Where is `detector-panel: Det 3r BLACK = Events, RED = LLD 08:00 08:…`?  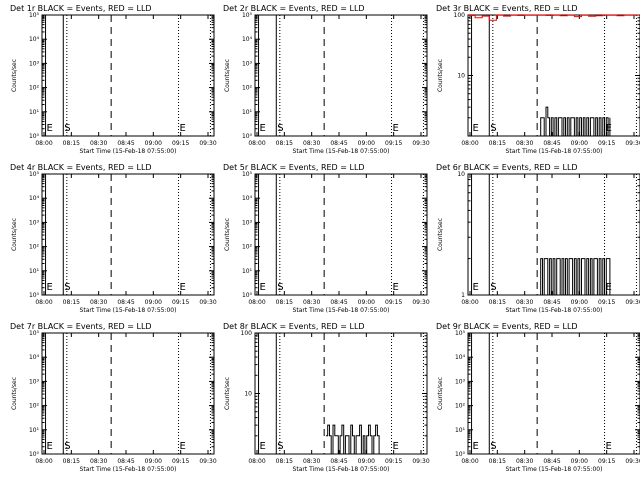
detector-panel: Det 3r BLACK = Events, RED = LLD 08:00 08:… is located at coordinates (538, 79).